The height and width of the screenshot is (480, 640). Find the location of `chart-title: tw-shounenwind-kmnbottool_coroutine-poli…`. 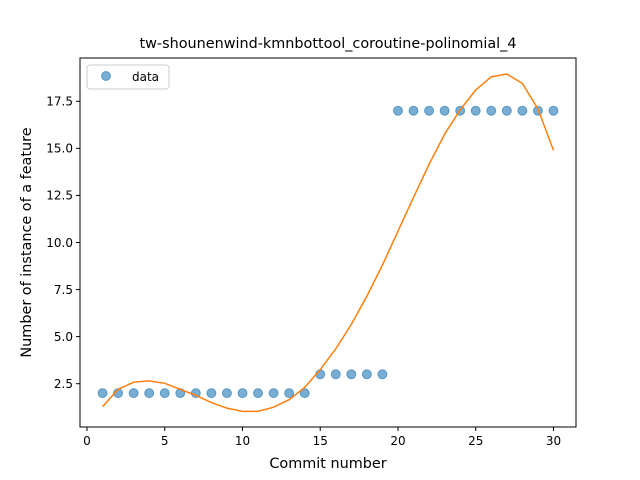

chart-title: tw-shounenwind-kmnbottool_coroutine-poli… is located at coordinates (327, 44).